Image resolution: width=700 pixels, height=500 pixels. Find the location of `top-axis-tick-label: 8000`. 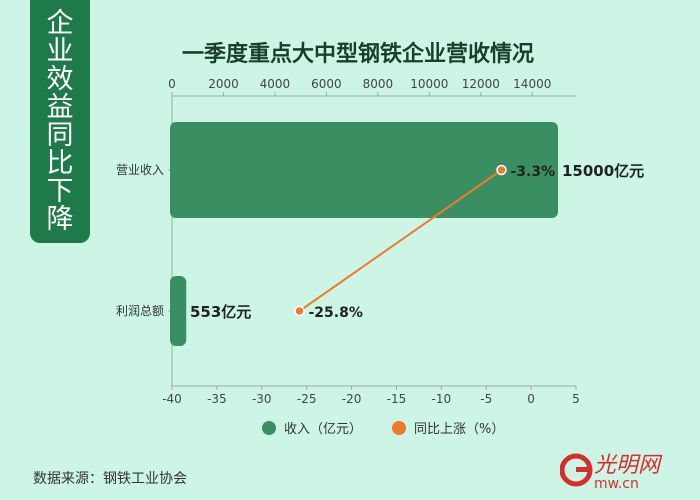

top-axis-tick-label: 8000 is located at coordinates (378, 84).